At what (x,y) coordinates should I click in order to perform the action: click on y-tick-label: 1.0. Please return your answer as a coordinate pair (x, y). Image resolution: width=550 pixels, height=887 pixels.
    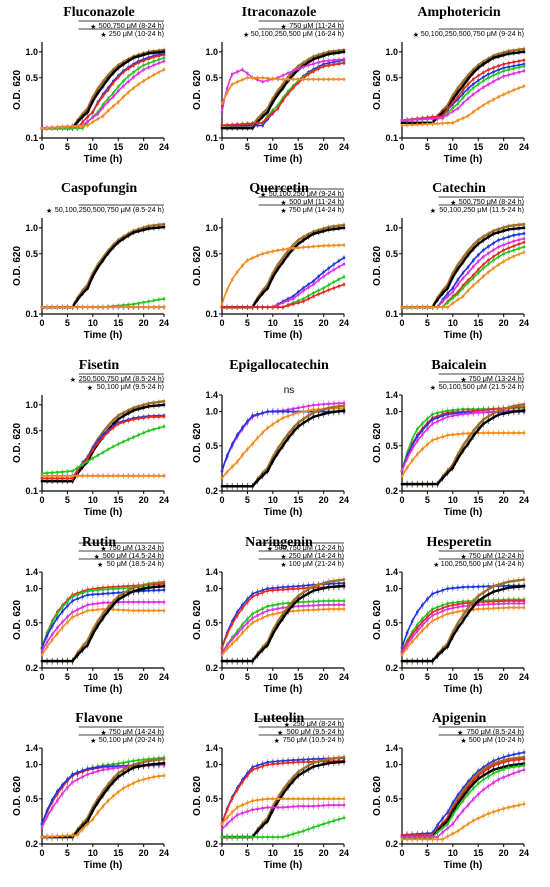
    Looking at the image, I should click on (31, 228).